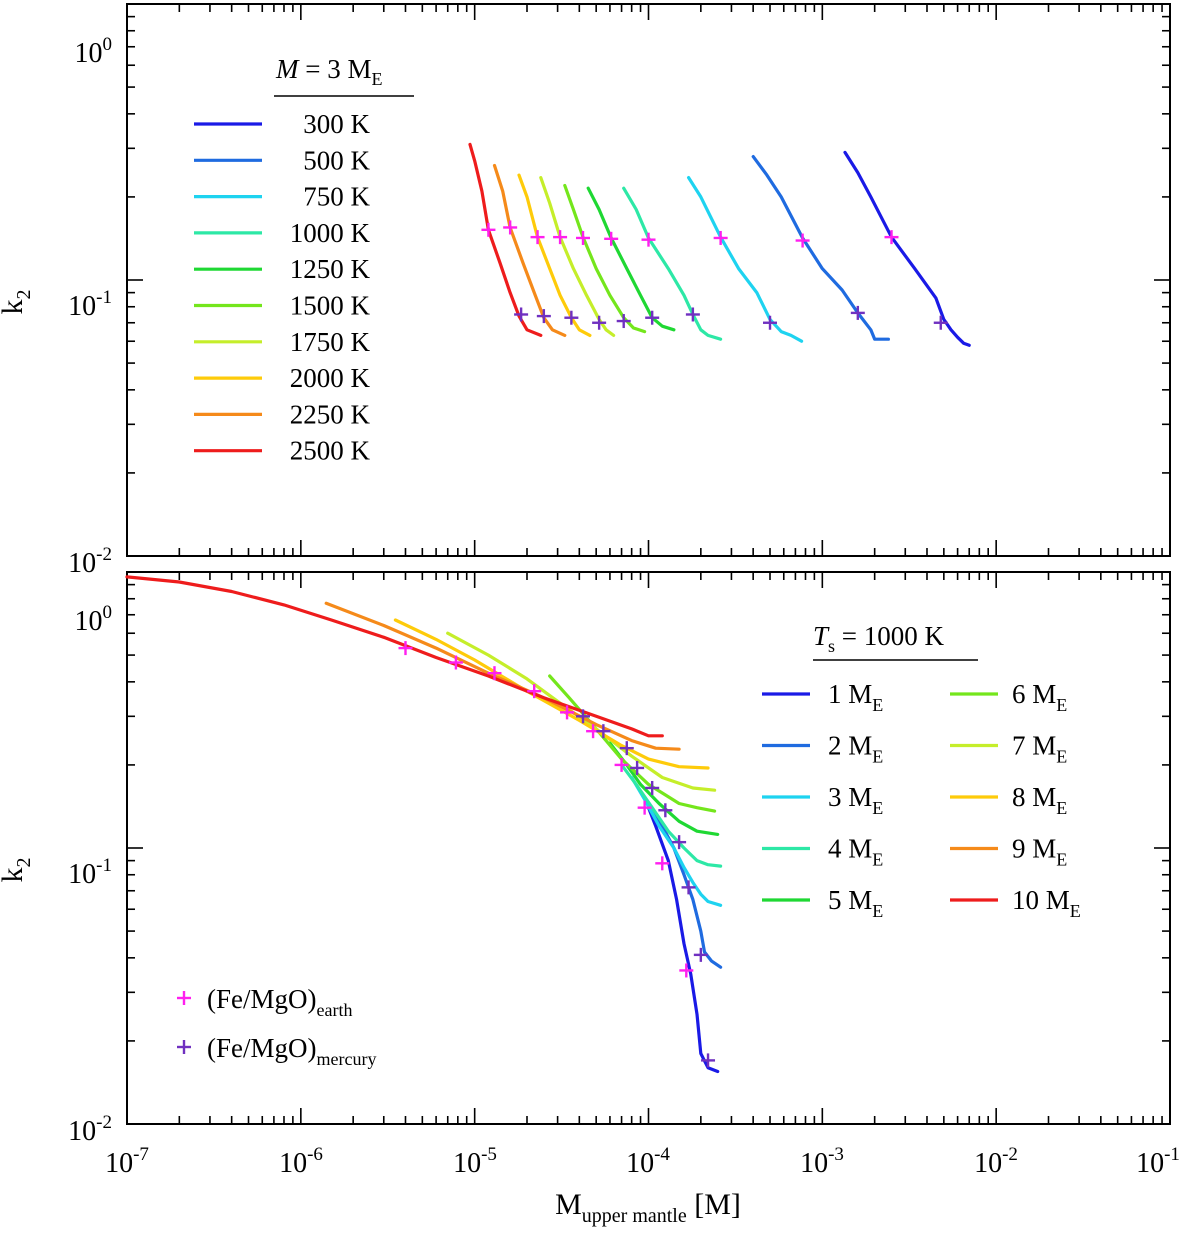 Image resolution: width=1200 pixels, height=1240 pixels. Describe the element at coordinates (855, 852) in the screenshot. I see `legend-label: 4 ME` at that location.